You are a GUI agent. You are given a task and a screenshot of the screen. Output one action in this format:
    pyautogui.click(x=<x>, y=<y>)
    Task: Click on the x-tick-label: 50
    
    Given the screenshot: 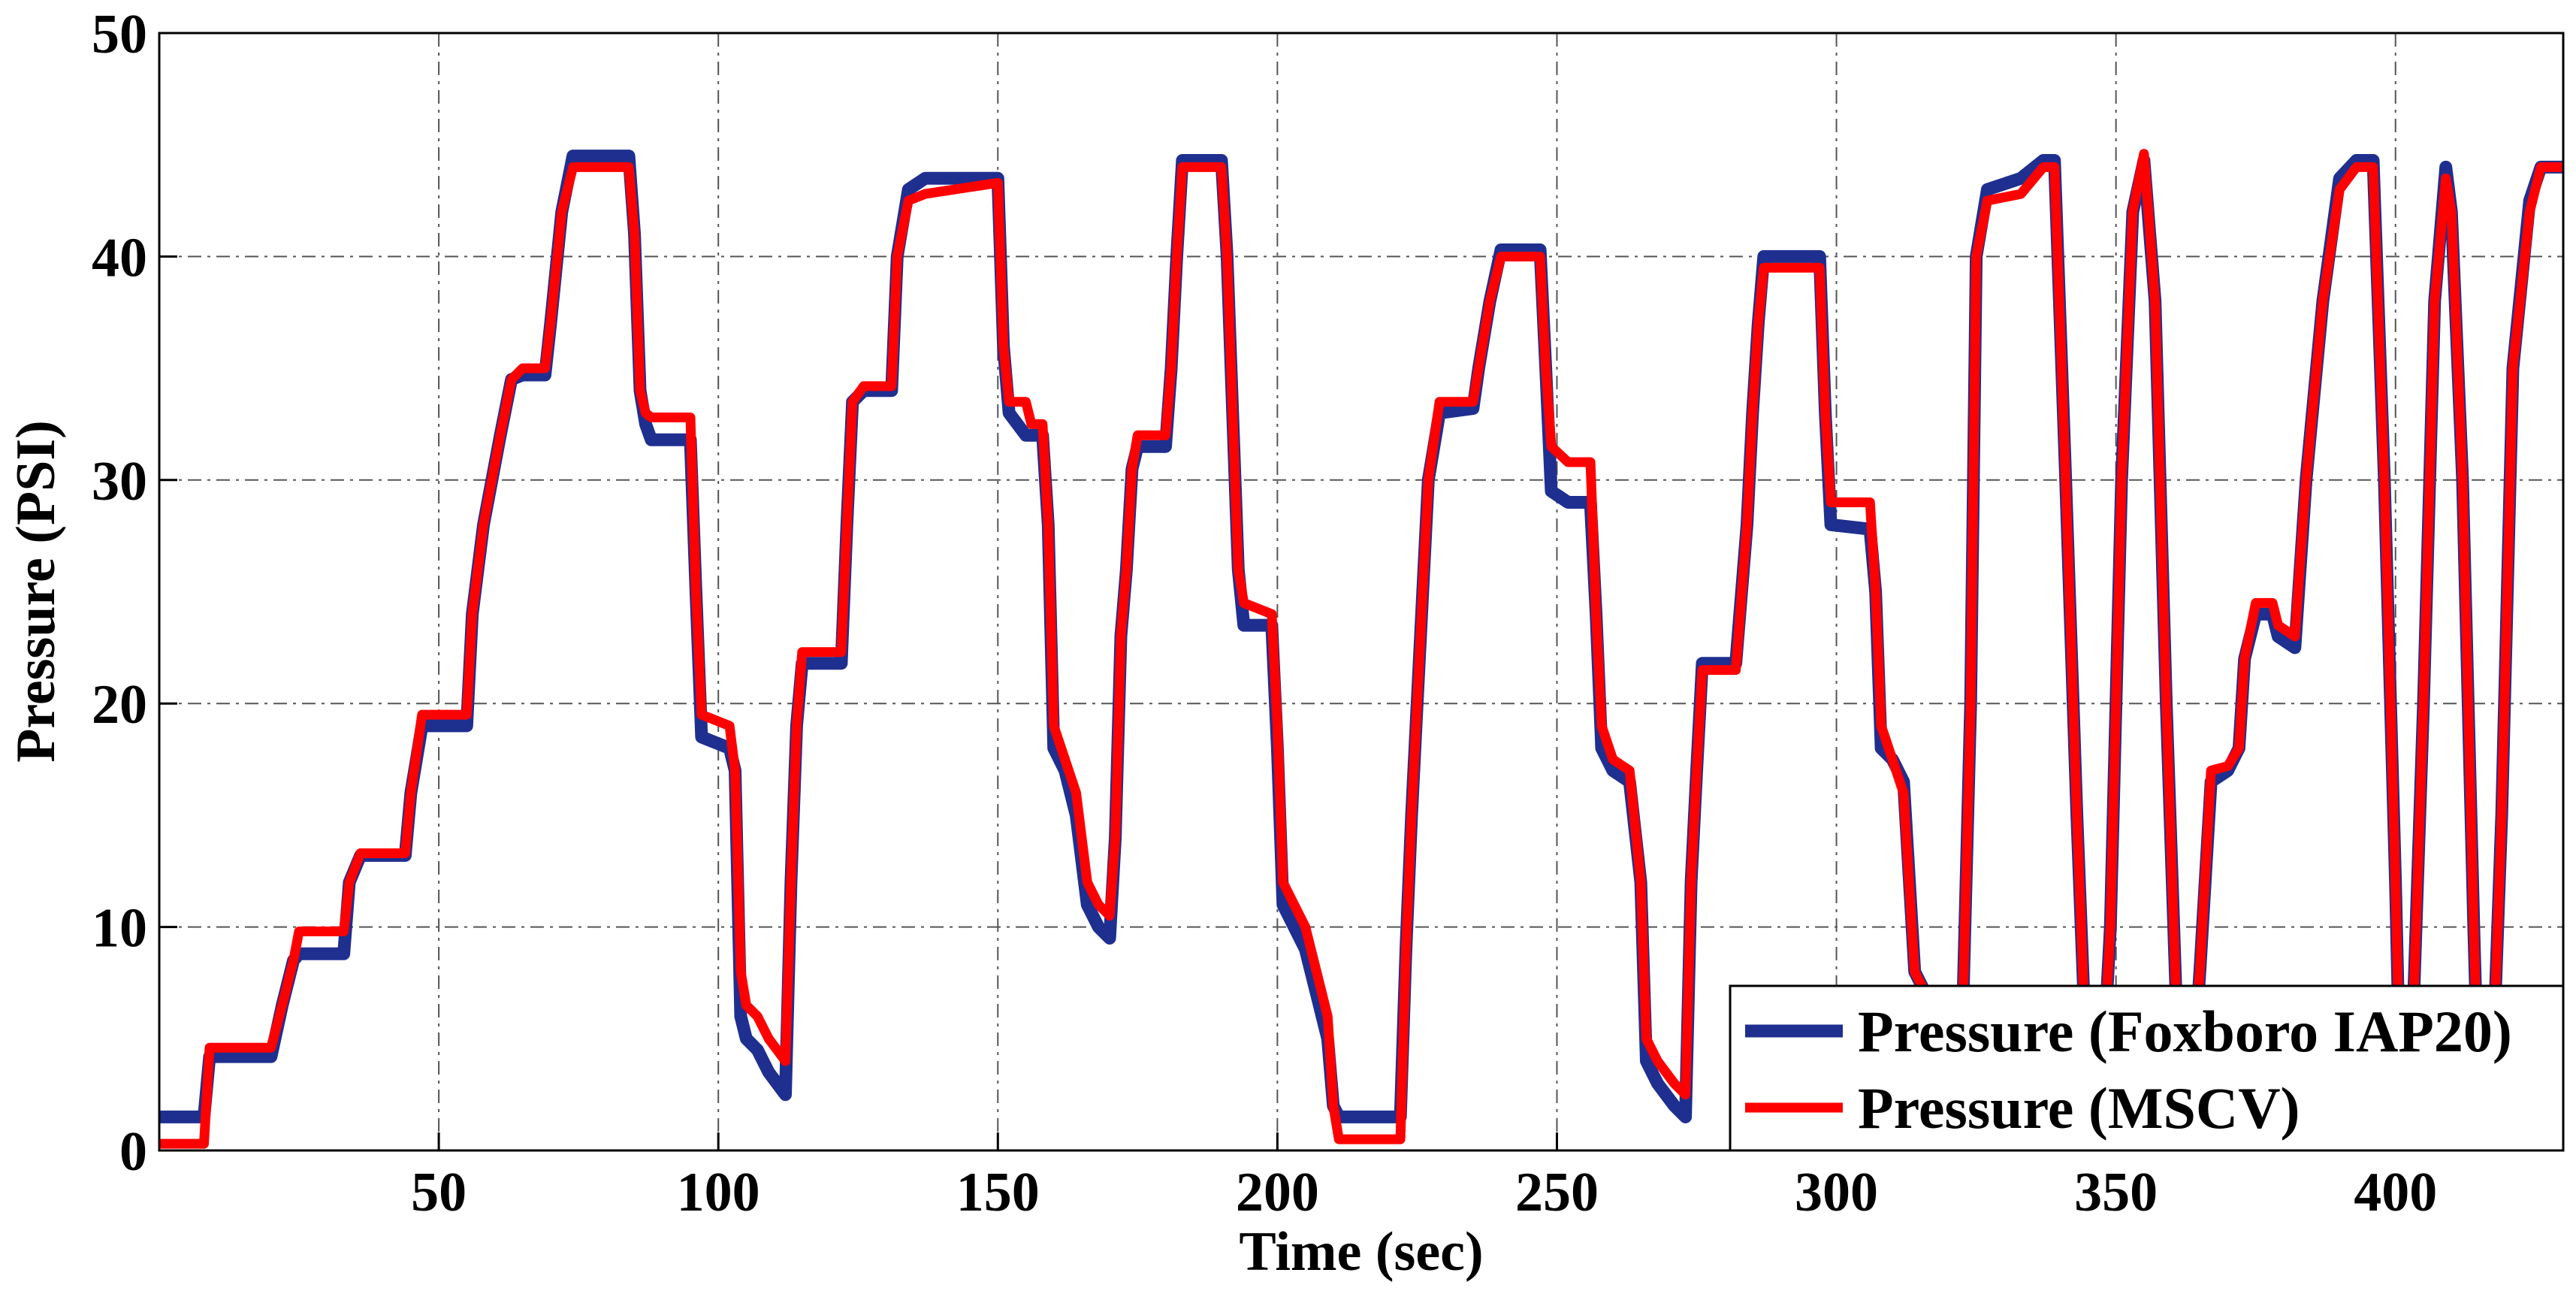 What is the action you would take?
    pyautogui.click(x=439, y=1192)
    